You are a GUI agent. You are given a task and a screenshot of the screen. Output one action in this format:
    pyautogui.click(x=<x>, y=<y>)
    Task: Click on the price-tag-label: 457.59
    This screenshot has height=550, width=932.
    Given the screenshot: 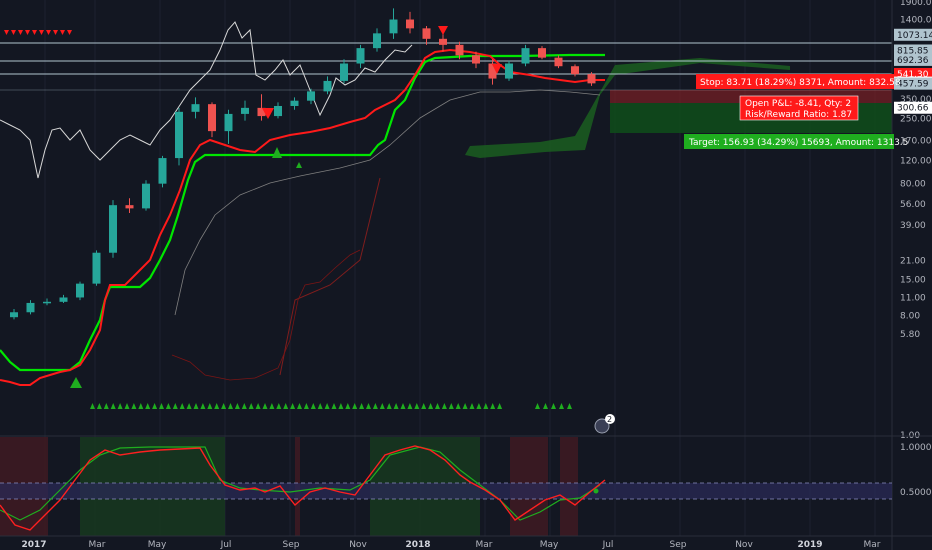 What is the action you would take?
    pyautogui.click(x=913, y=85)
    